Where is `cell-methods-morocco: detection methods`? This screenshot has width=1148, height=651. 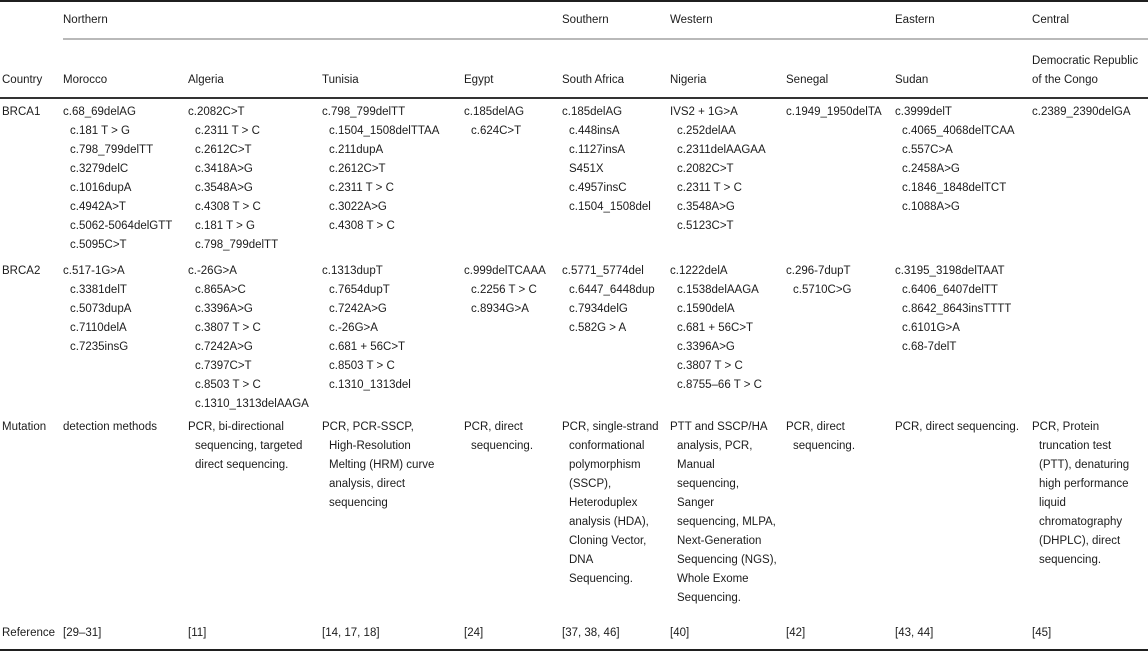
cell-methods-morocco: detection methods is located at coordinates (110, 427).